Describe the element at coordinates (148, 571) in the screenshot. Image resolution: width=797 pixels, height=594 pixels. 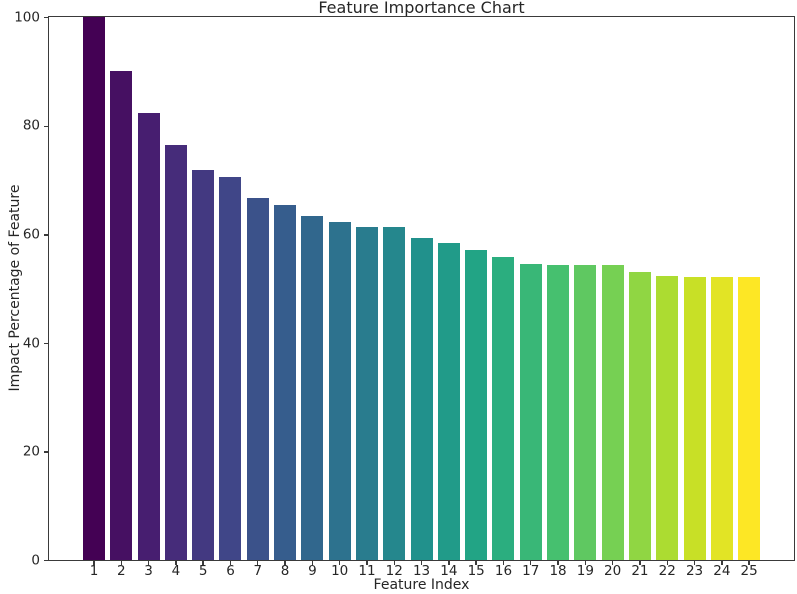
I see `x-tick-label: 3` at that location.